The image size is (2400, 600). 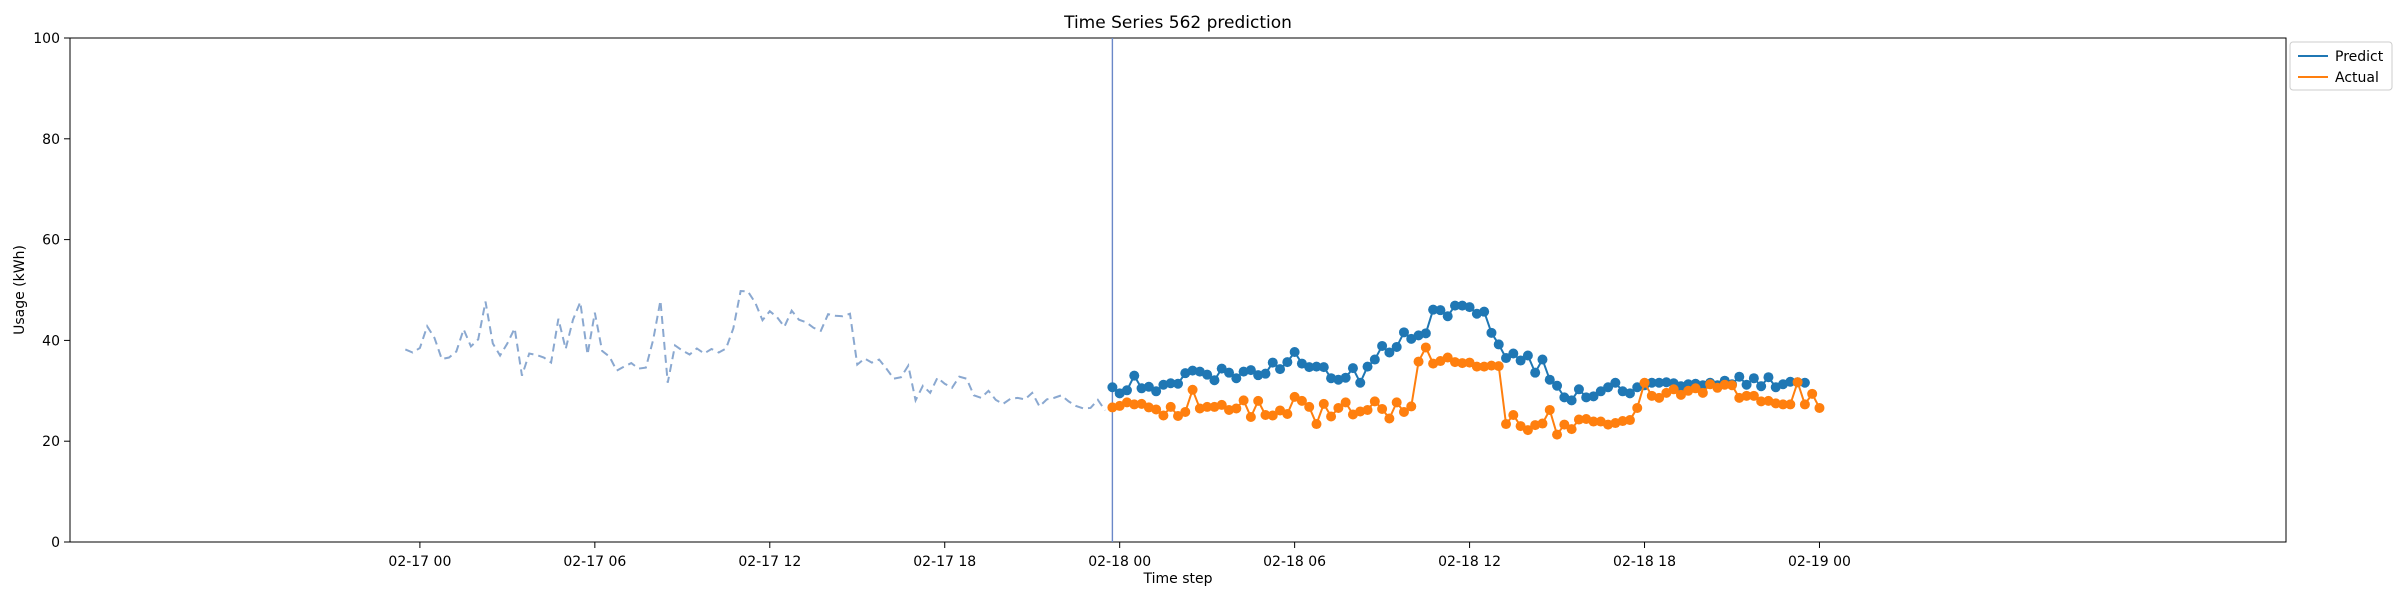 I want to click on x-tick-label: 02-17 18, so click(x=944, y=562).